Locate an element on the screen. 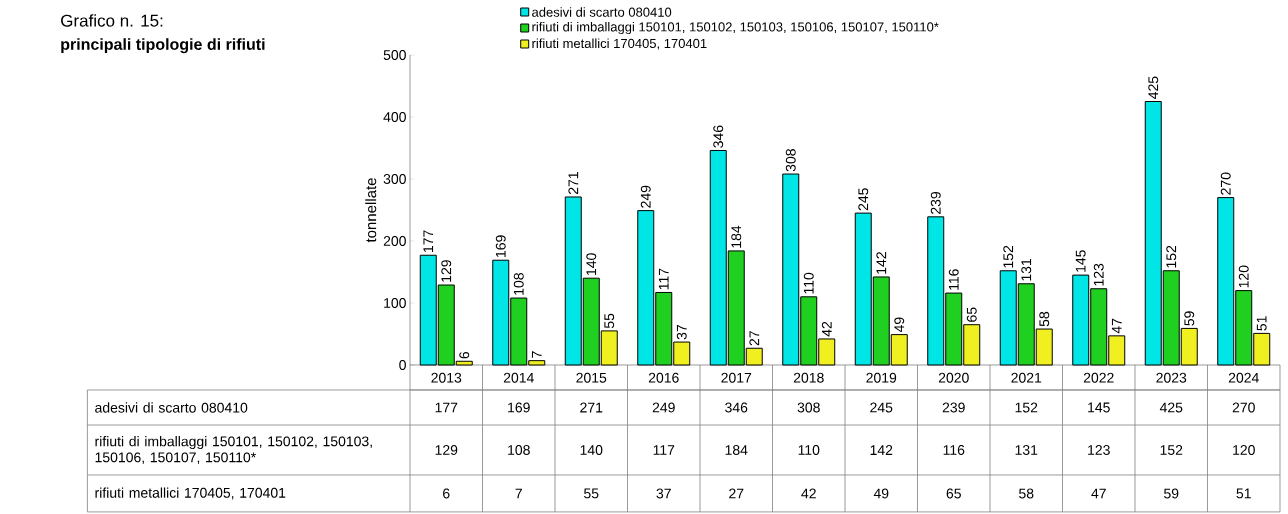 This screenshot has width=1288, height=514. x-tick-label: 2016 is located at coordinates (663, 377).